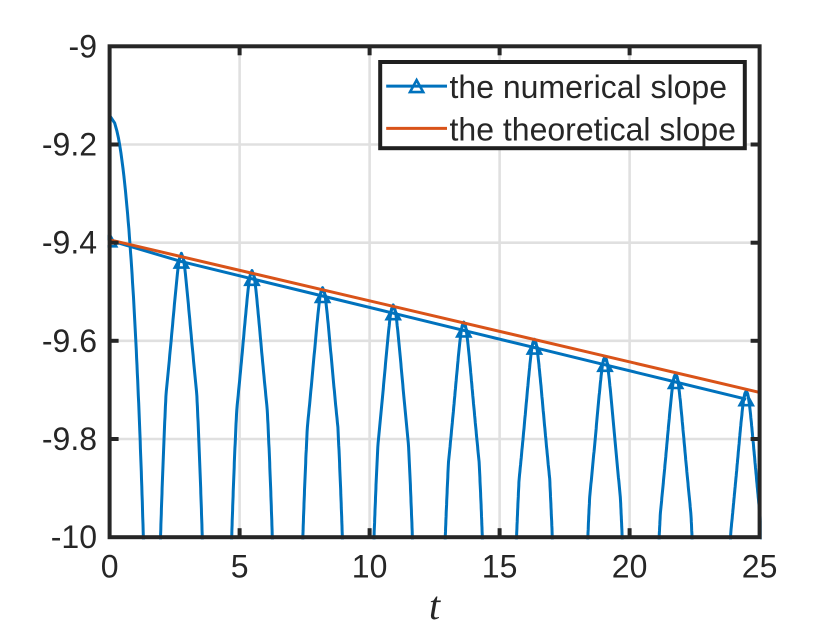  Describe the element at coordinates (69, 439) in the screenshot. I see `svg-text: -9.8` at that location.